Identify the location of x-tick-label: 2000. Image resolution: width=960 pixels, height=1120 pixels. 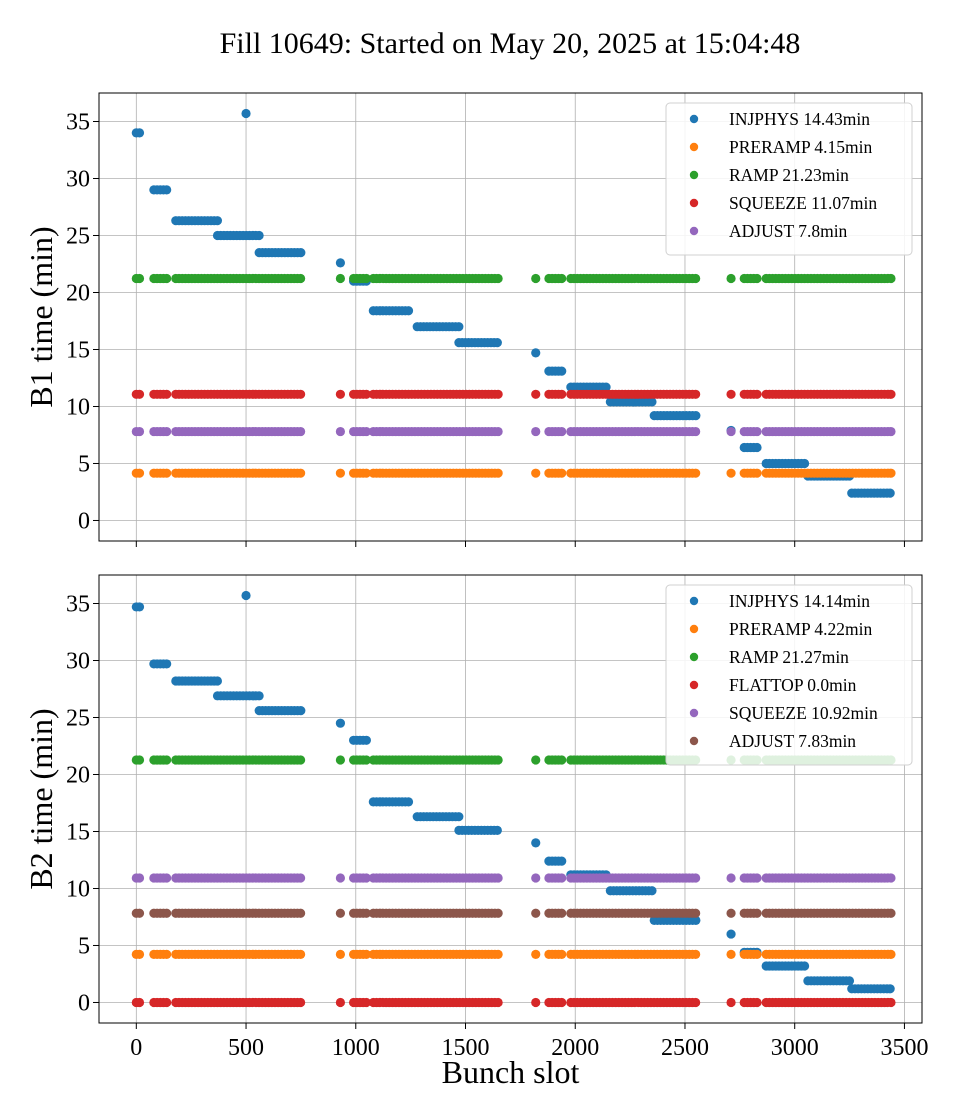
(575, 1048).